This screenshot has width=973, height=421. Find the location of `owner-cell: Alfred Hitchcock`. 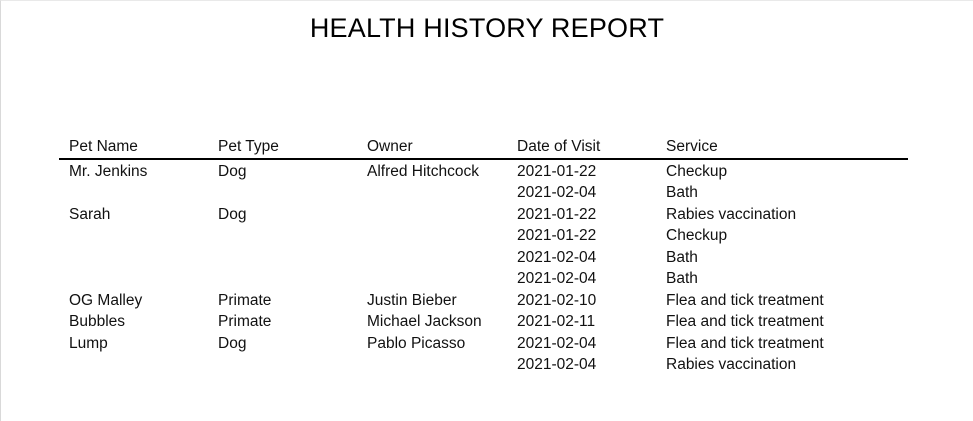

owner-cell: Alfred Hitchcock is located at coordinates (423, 171).